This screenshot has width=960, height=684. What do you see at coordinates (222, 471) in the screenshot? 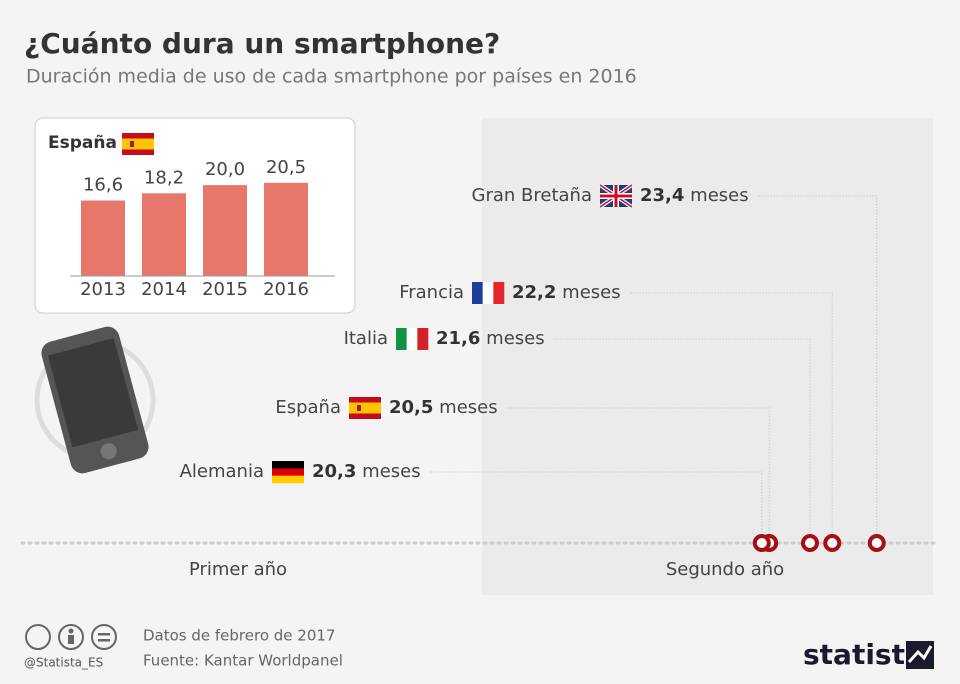
I see `country-label: Alemania` at bounding box center [222, 471].